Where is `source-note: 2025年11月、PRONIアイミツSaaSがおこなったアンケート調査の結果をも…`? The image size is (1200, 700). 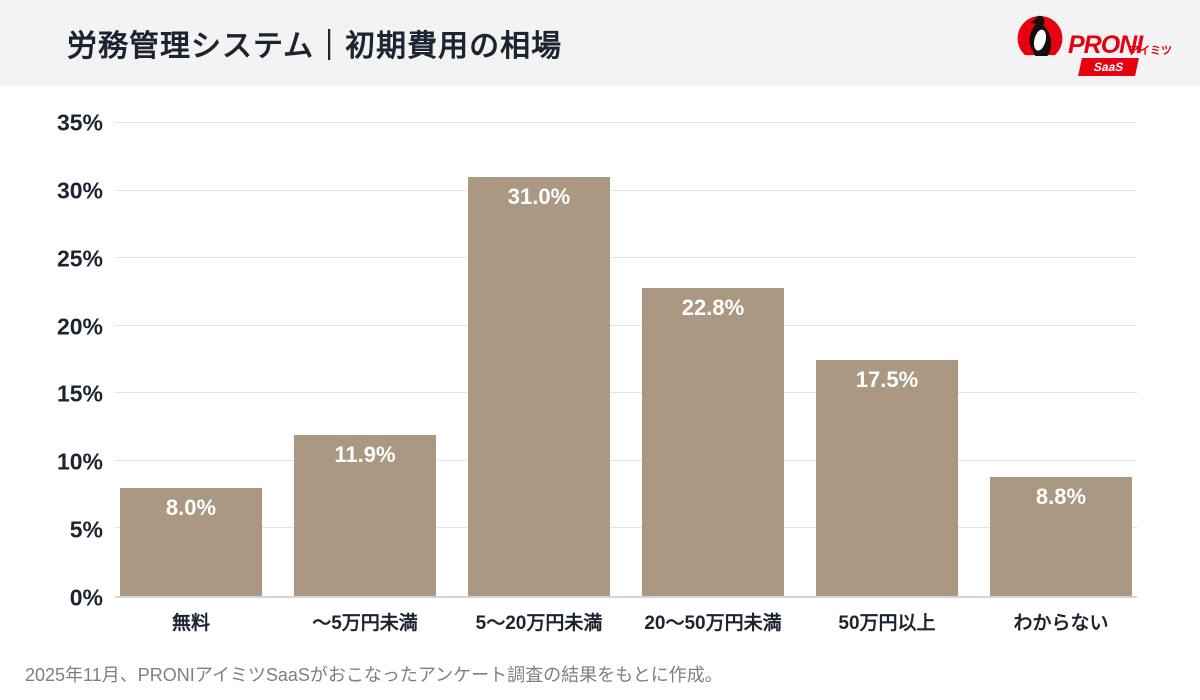 source-note: 2025年11月、PRONIアイミツSaaSがおこなったアンケート調査の結果をも… is located at coordinates (374, 675).